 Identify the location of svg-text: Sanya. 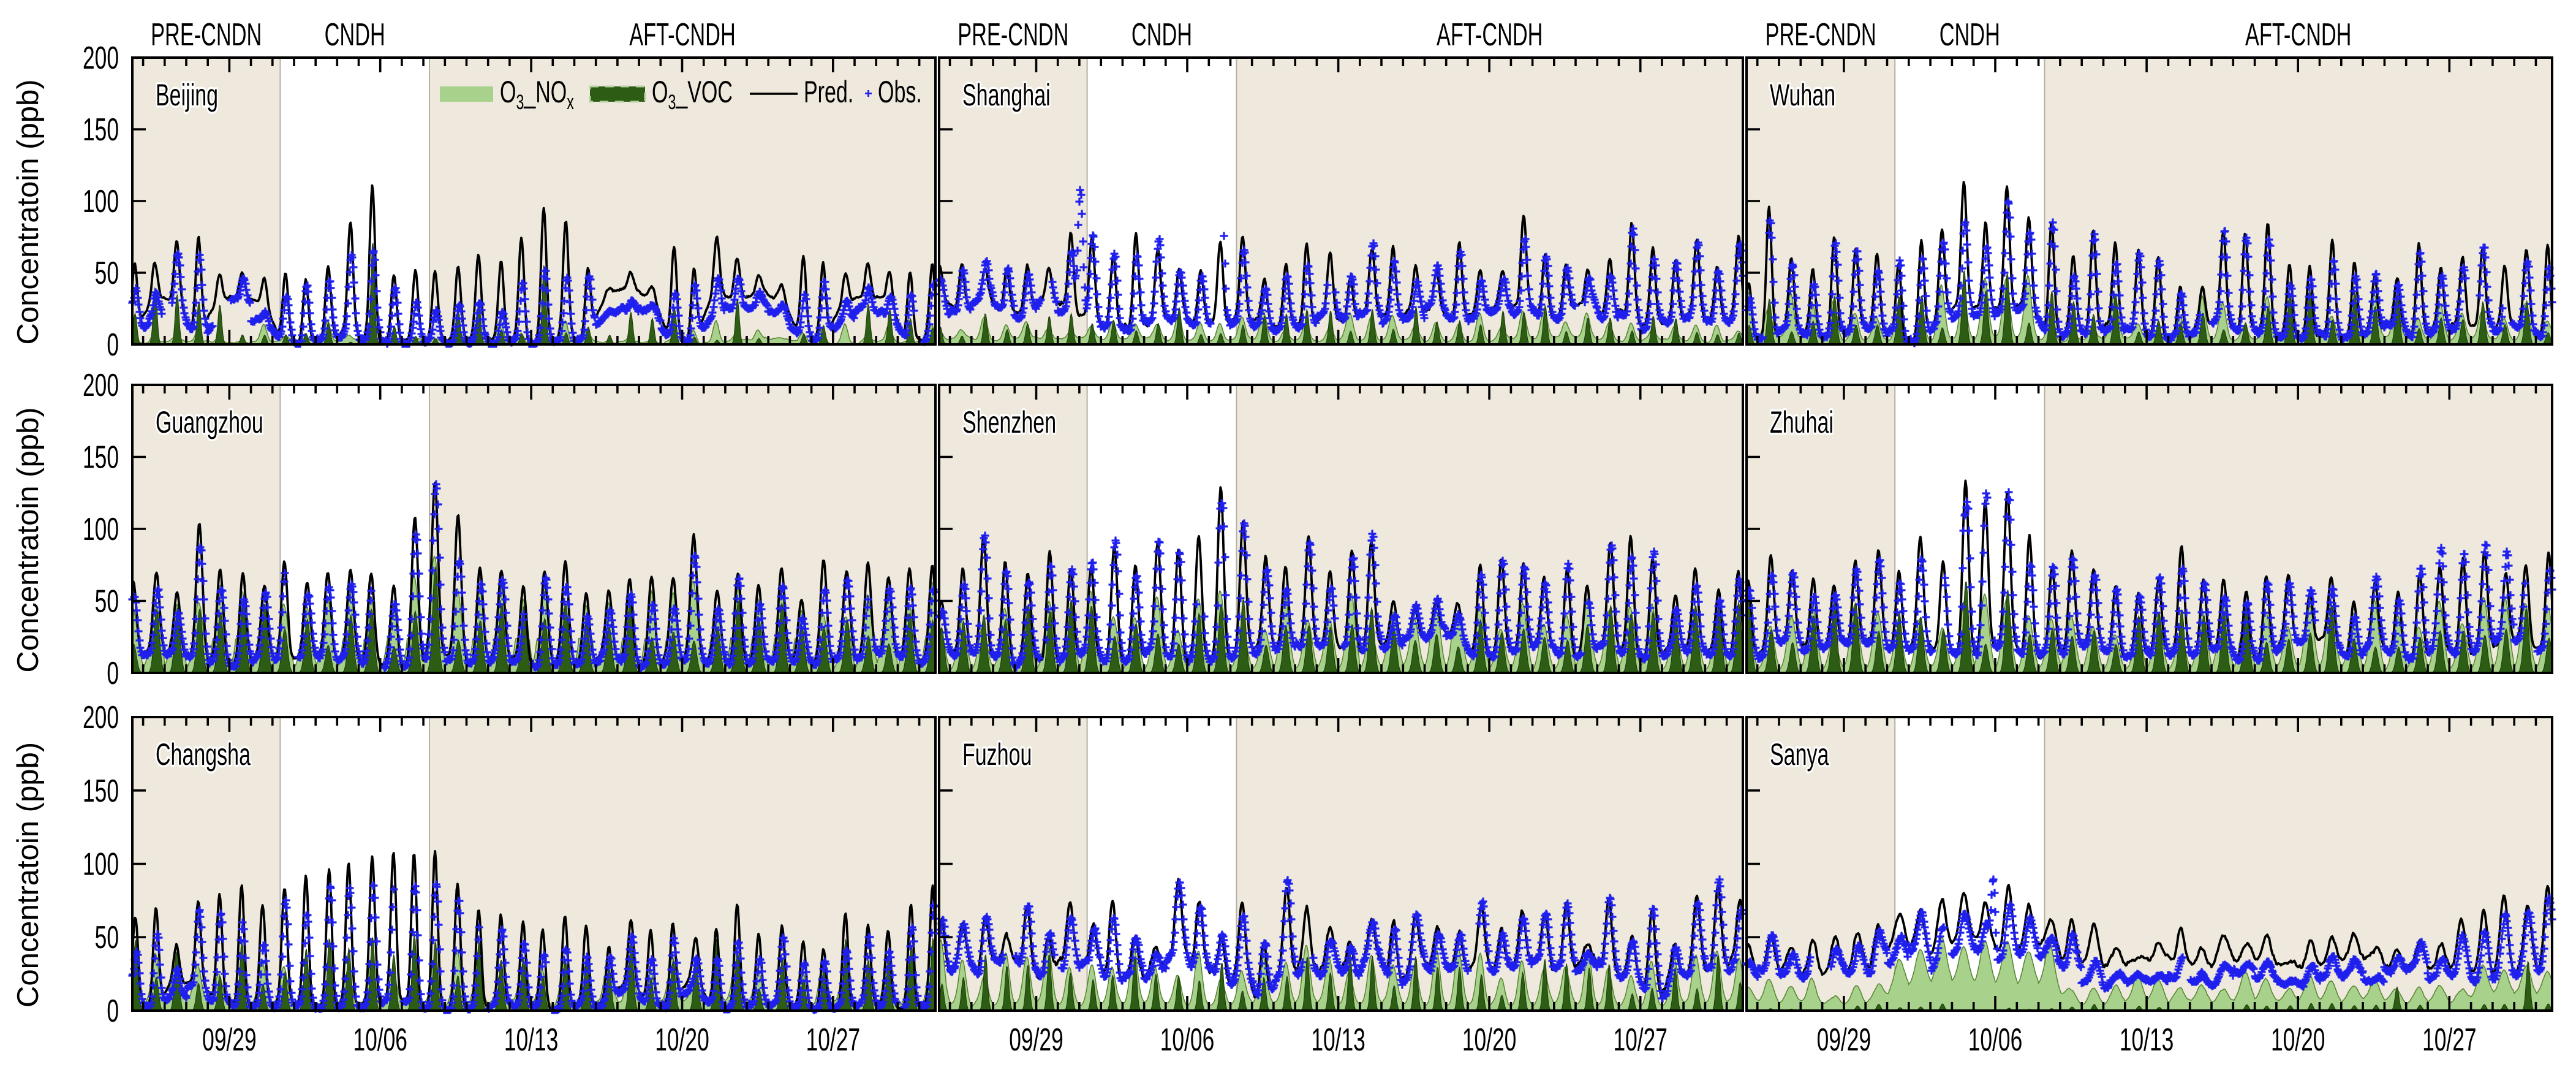
(1799, 755).